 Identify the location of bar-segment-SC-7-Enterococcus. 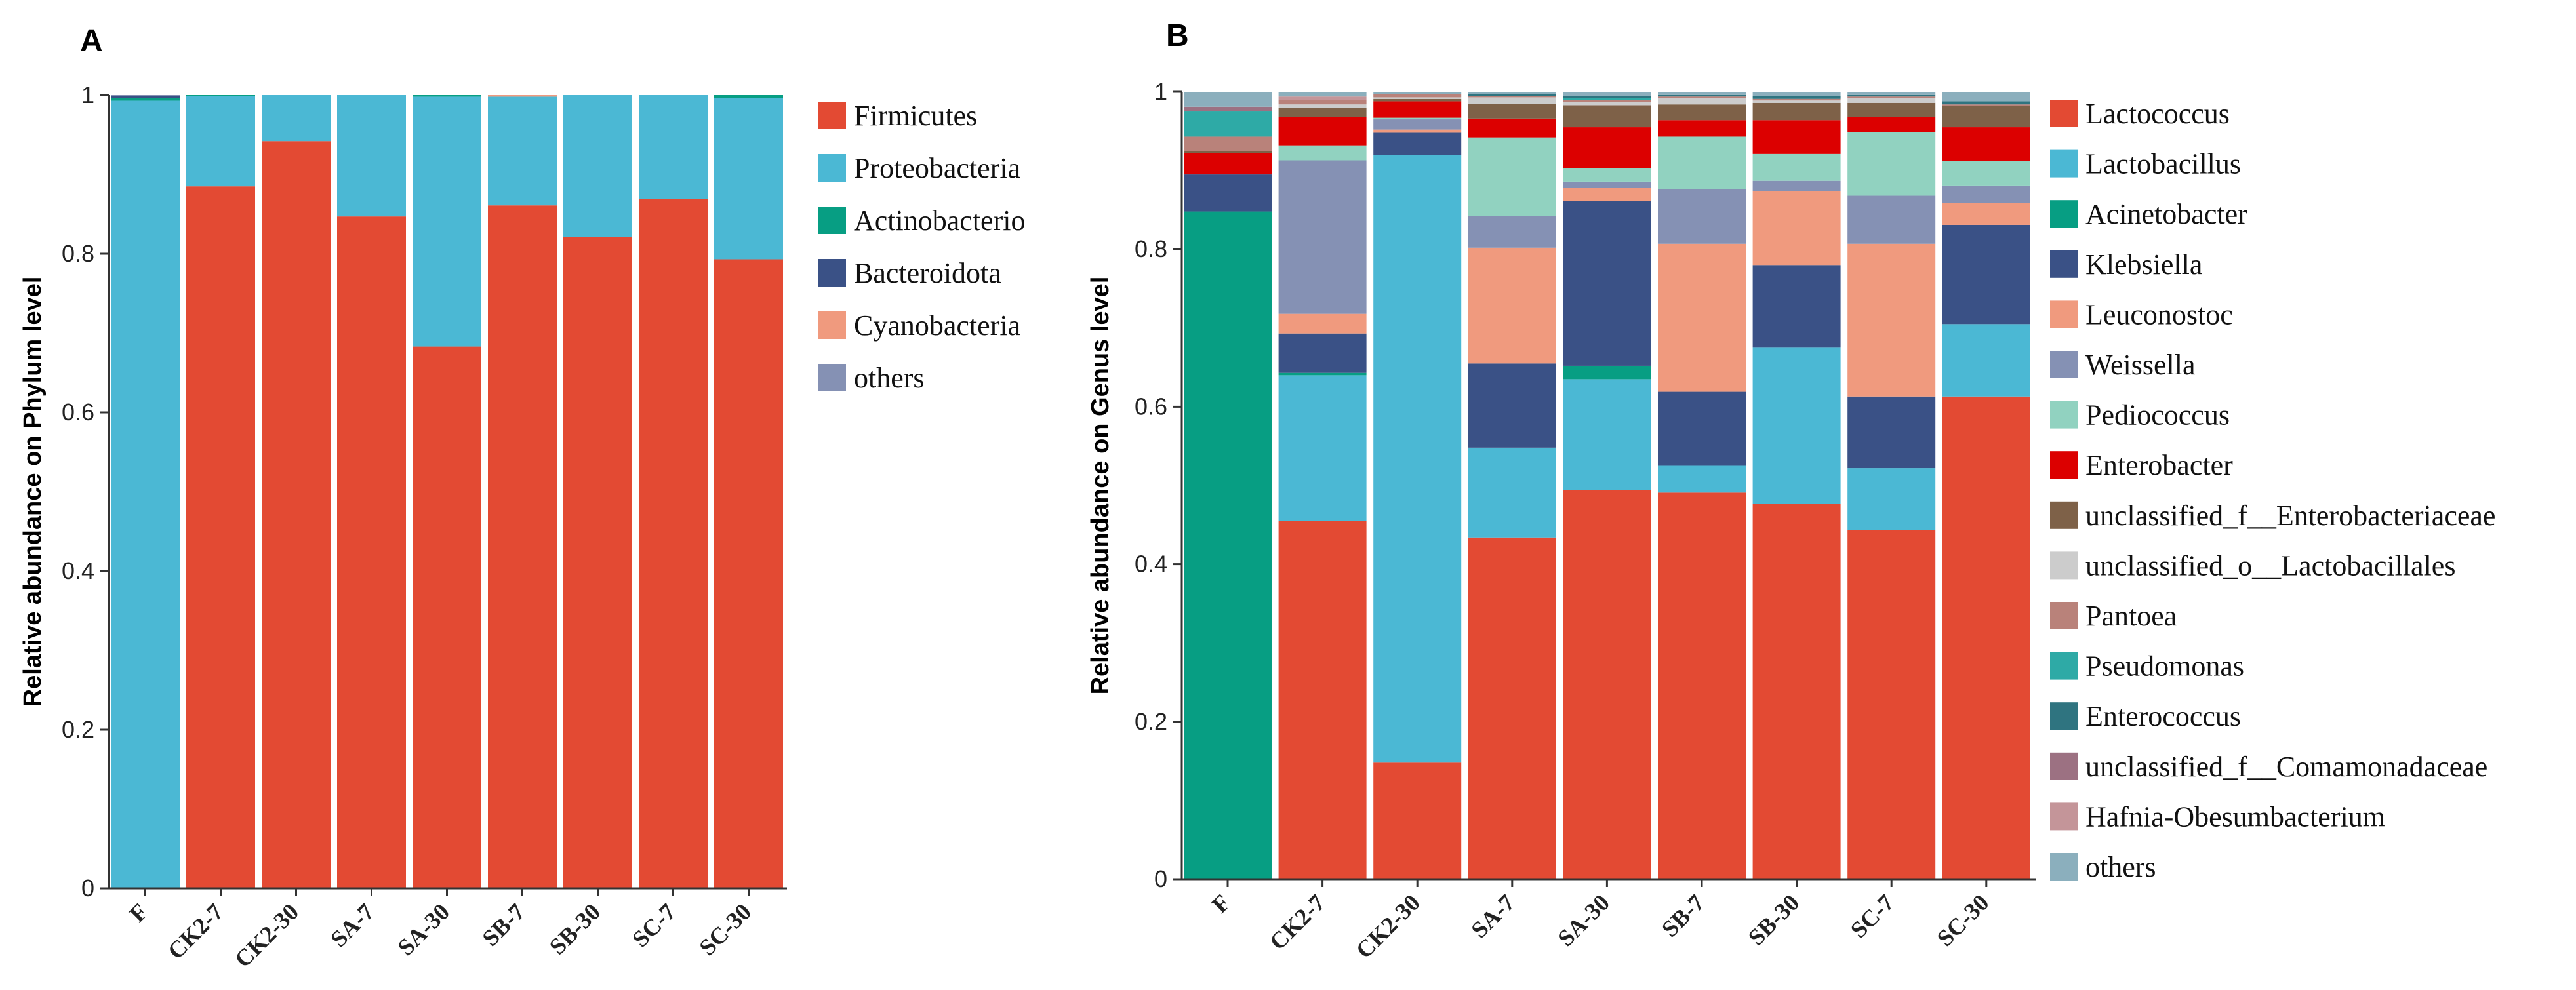
(1891, 95).